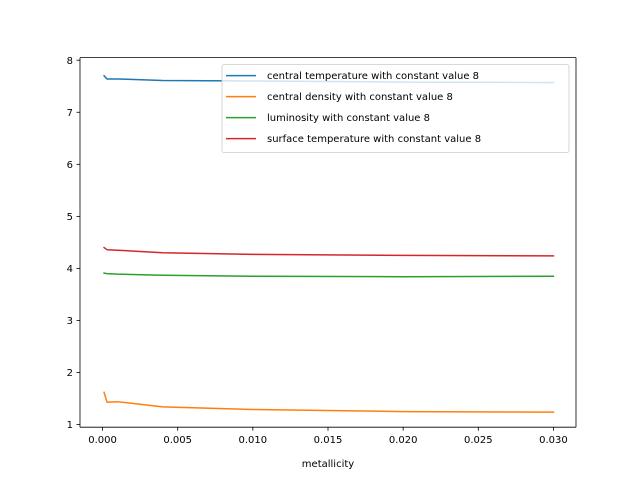 Image resolution: width=640 pixels, height=480 pixels. Describe the element at coordinates (348, 118) in the screenshot. I see `legend-label-2: luminosity with constant value 8` at that location.